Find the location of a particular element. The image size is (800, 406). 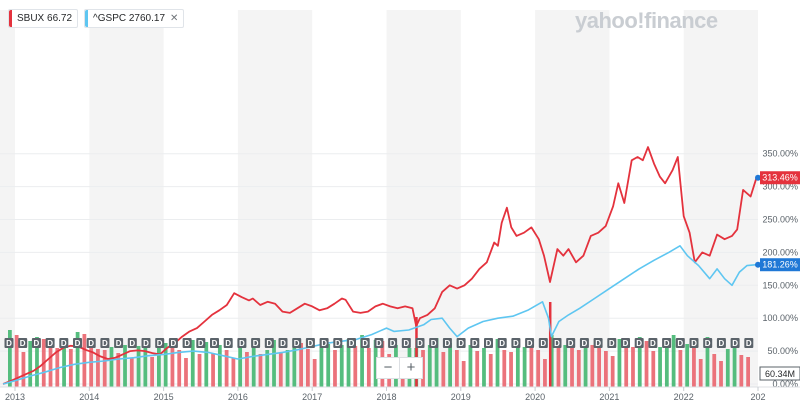

close-icon: ✕ is located at coordinates (174, 18).